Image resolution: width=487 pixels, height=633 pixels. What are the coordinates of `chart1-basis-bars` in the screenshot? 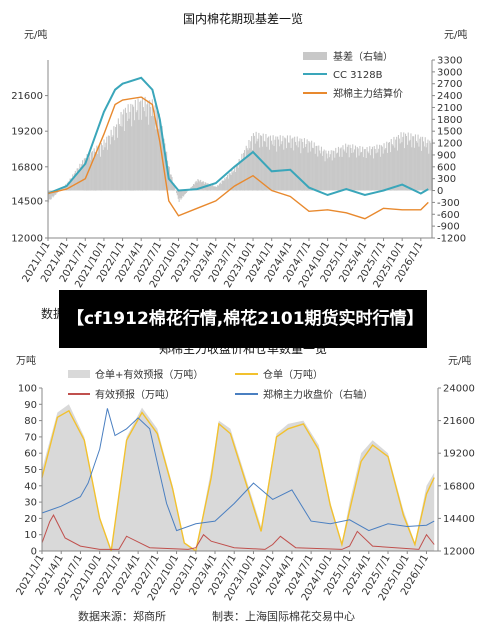 It's located at (240, 149).